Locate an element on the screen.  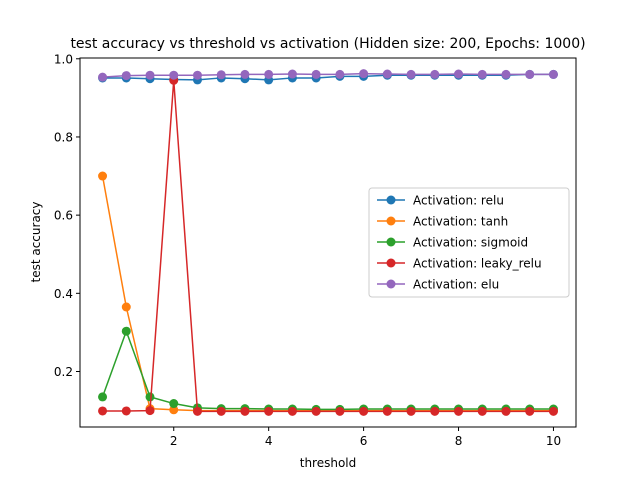
legend-entry: Activation: sigmoid is located at coordinates (452, 243).